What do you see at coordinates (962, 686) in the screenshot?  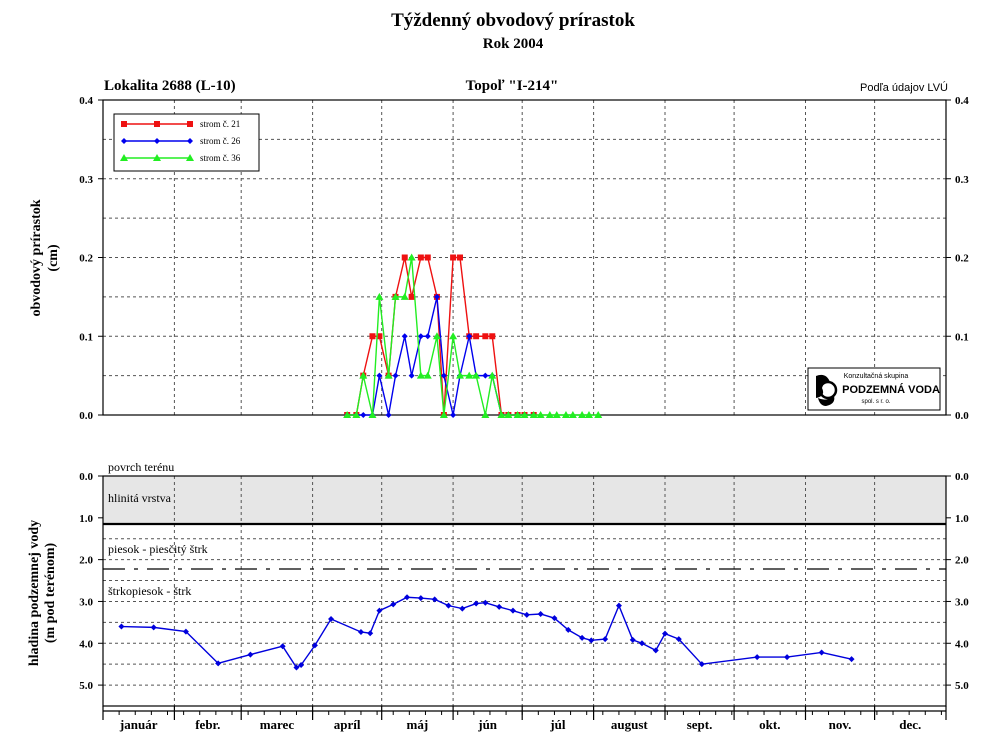 I see `y-tick-label-right: 5.0` at bounding box center [962, 686].